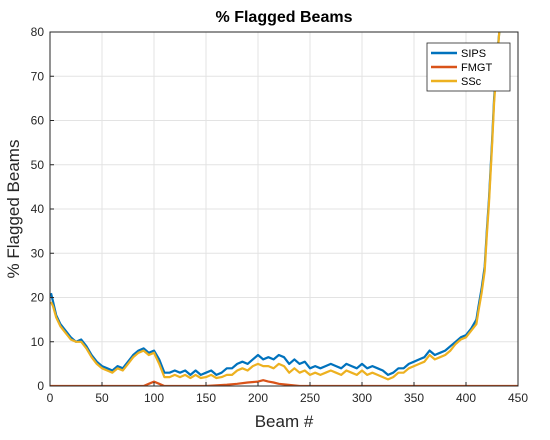 This screenshot has width=550, height=440. What do you see at coordinates (38, 32) in the screenshot?
I see `y-tick-label: 80` at bounding box center [38, 32].